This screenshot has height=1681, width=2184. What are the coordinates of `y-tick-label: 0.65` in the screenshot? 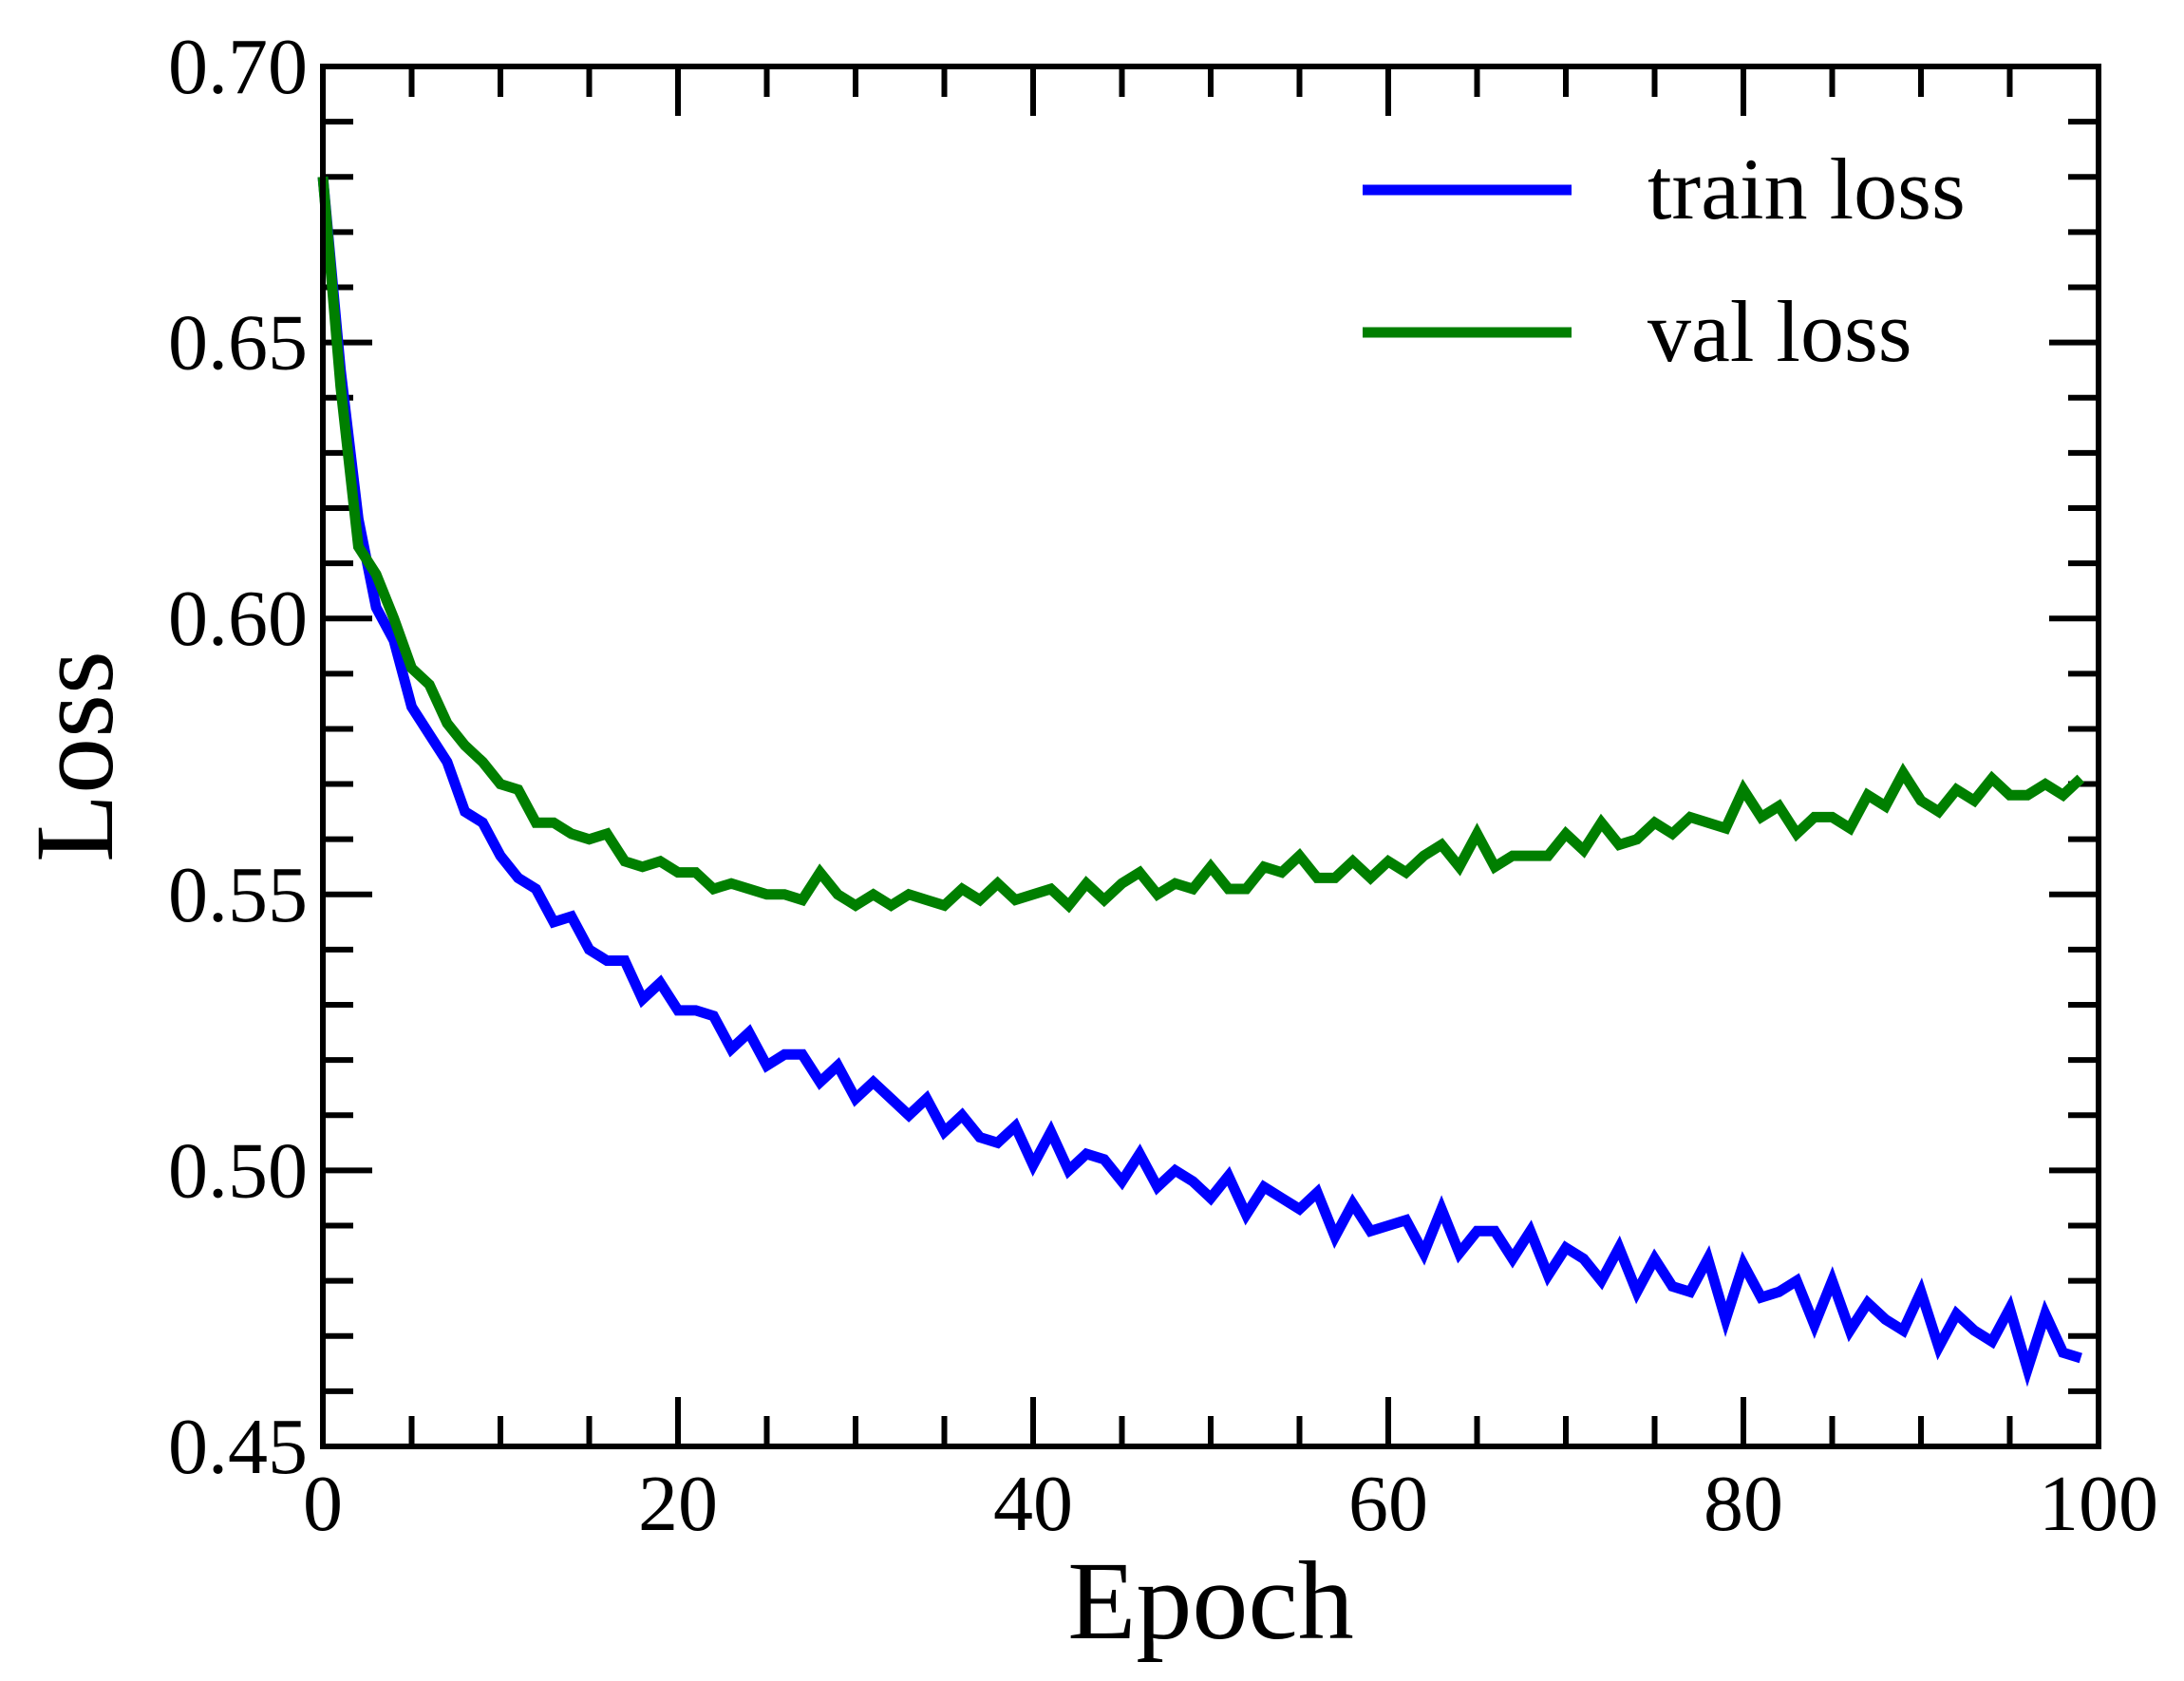 It's located at (238, 343).